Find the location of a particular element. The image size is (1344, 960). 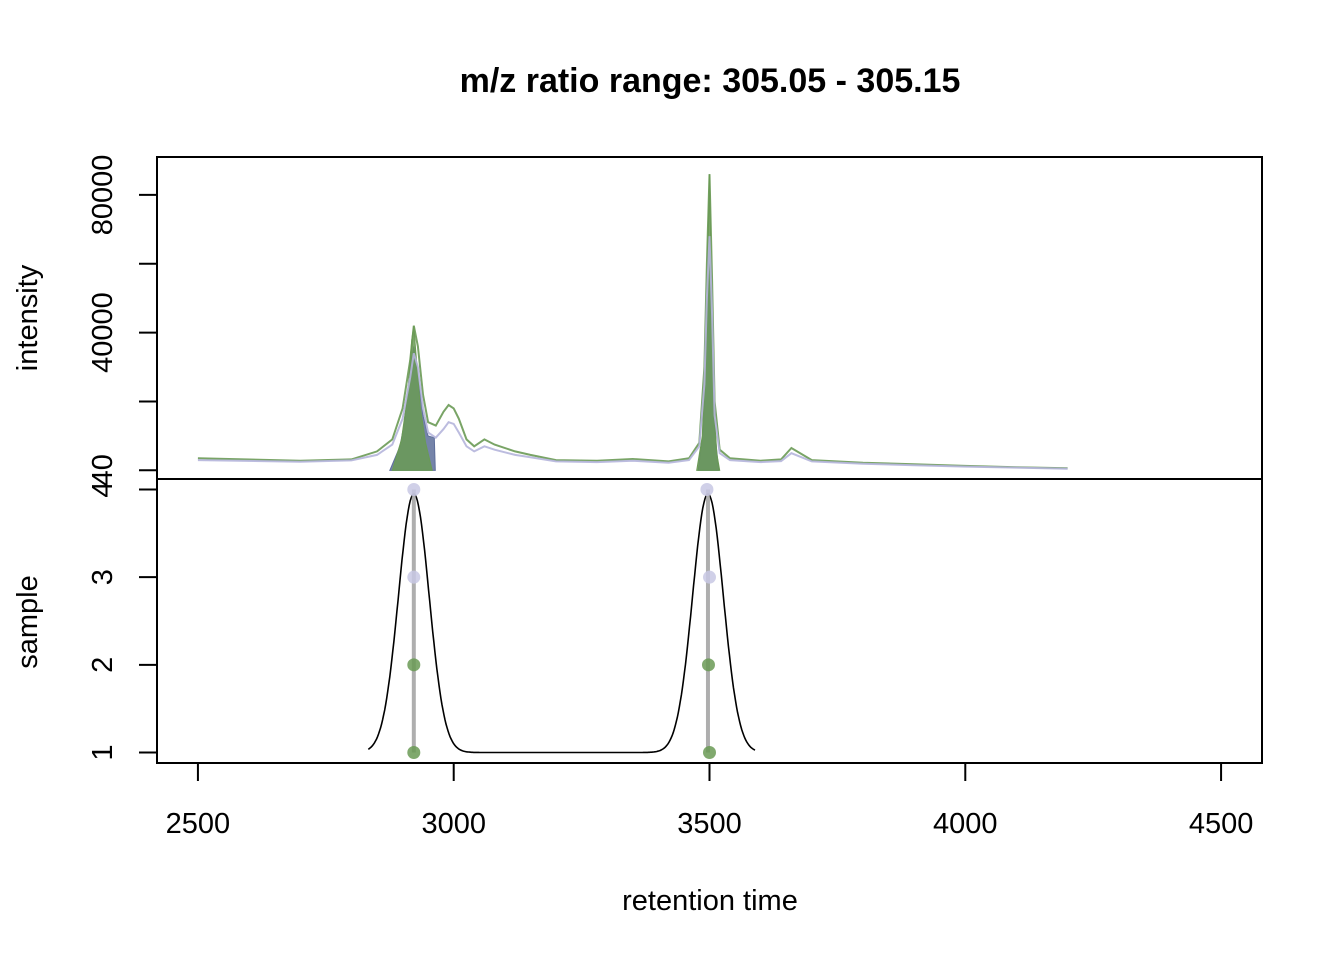

peak-vertical-lines is located at coordinates (560, 621).